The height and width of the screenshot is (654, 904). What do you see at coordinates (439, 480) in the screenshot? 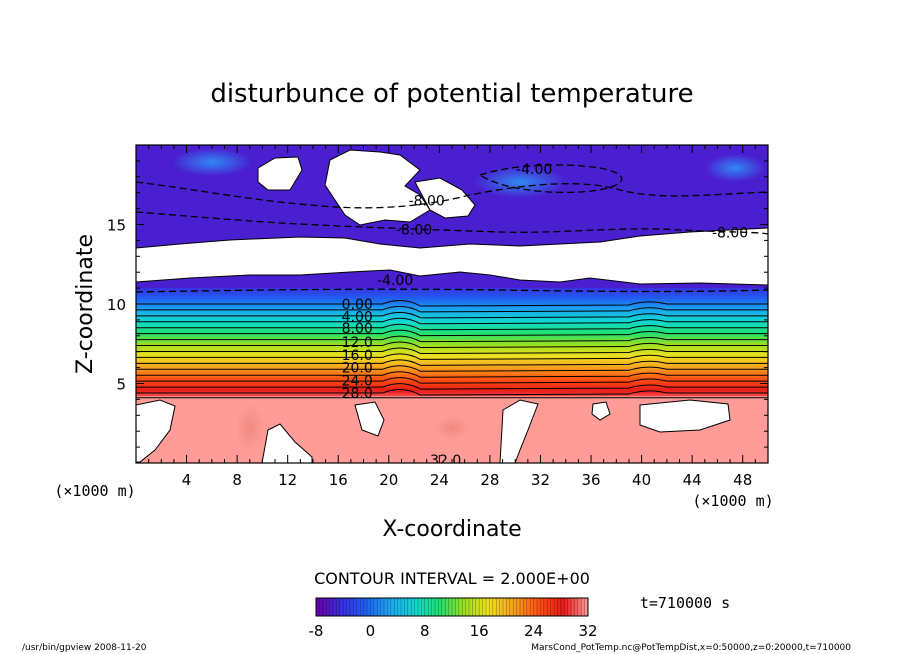
I see `x-tick-label: 24` at bounding box center [439, 480].